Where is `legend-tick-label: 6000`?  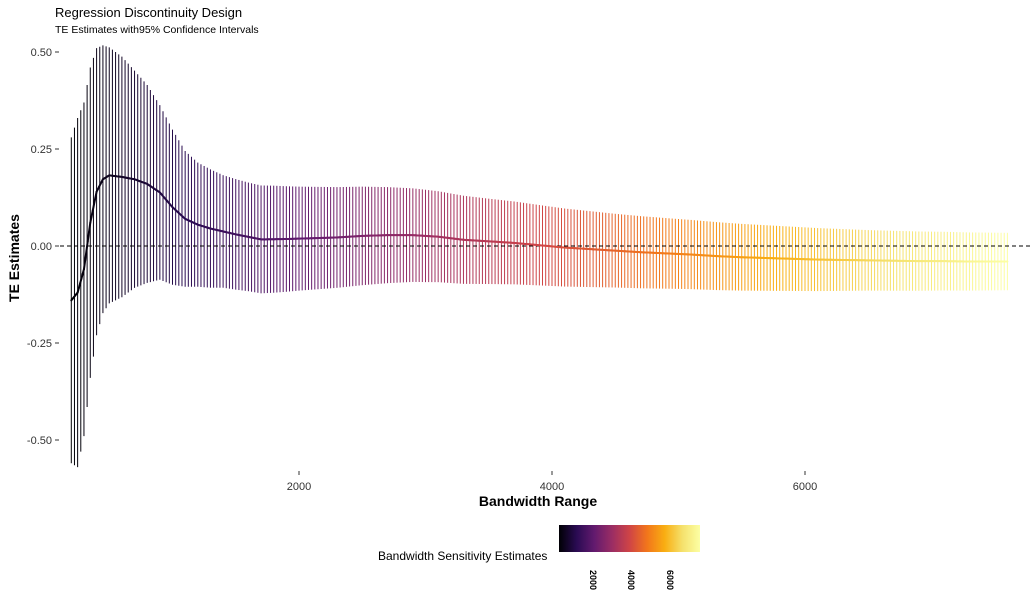 legend-tick-label: 6000 is located at coordinates (669, 580).